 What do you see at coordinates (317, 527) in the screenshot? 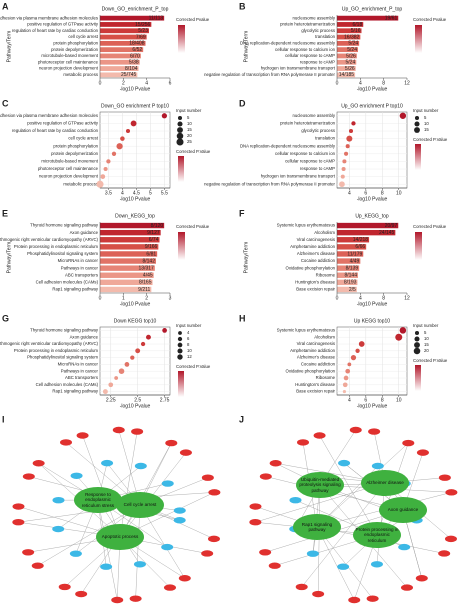
I see `hub-node: Rap1 signaling pathway` at bounding box center [317, 527].